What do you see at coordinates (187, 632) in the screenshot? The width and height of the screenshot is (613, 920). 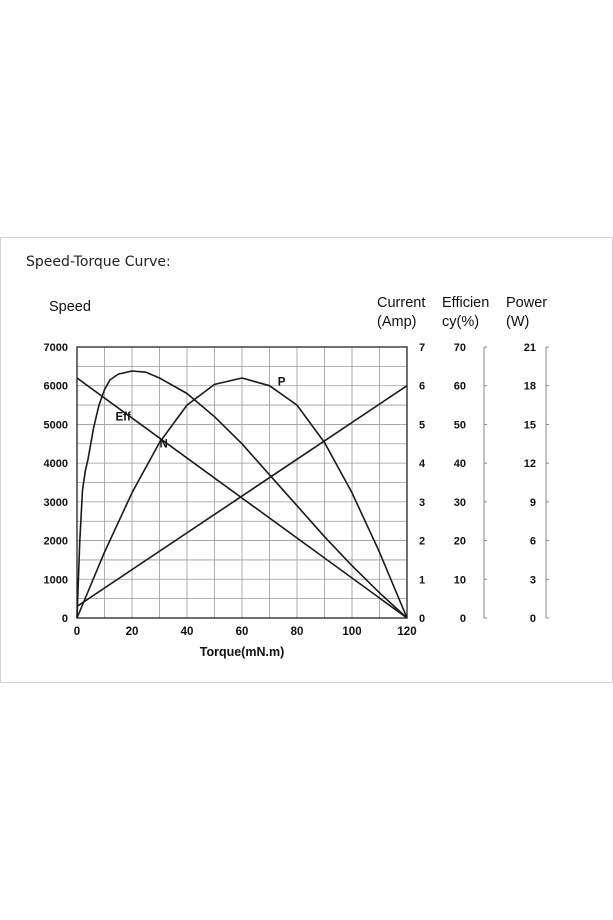 I see `x-tick-label: 40` at bounding box center [187, 632].